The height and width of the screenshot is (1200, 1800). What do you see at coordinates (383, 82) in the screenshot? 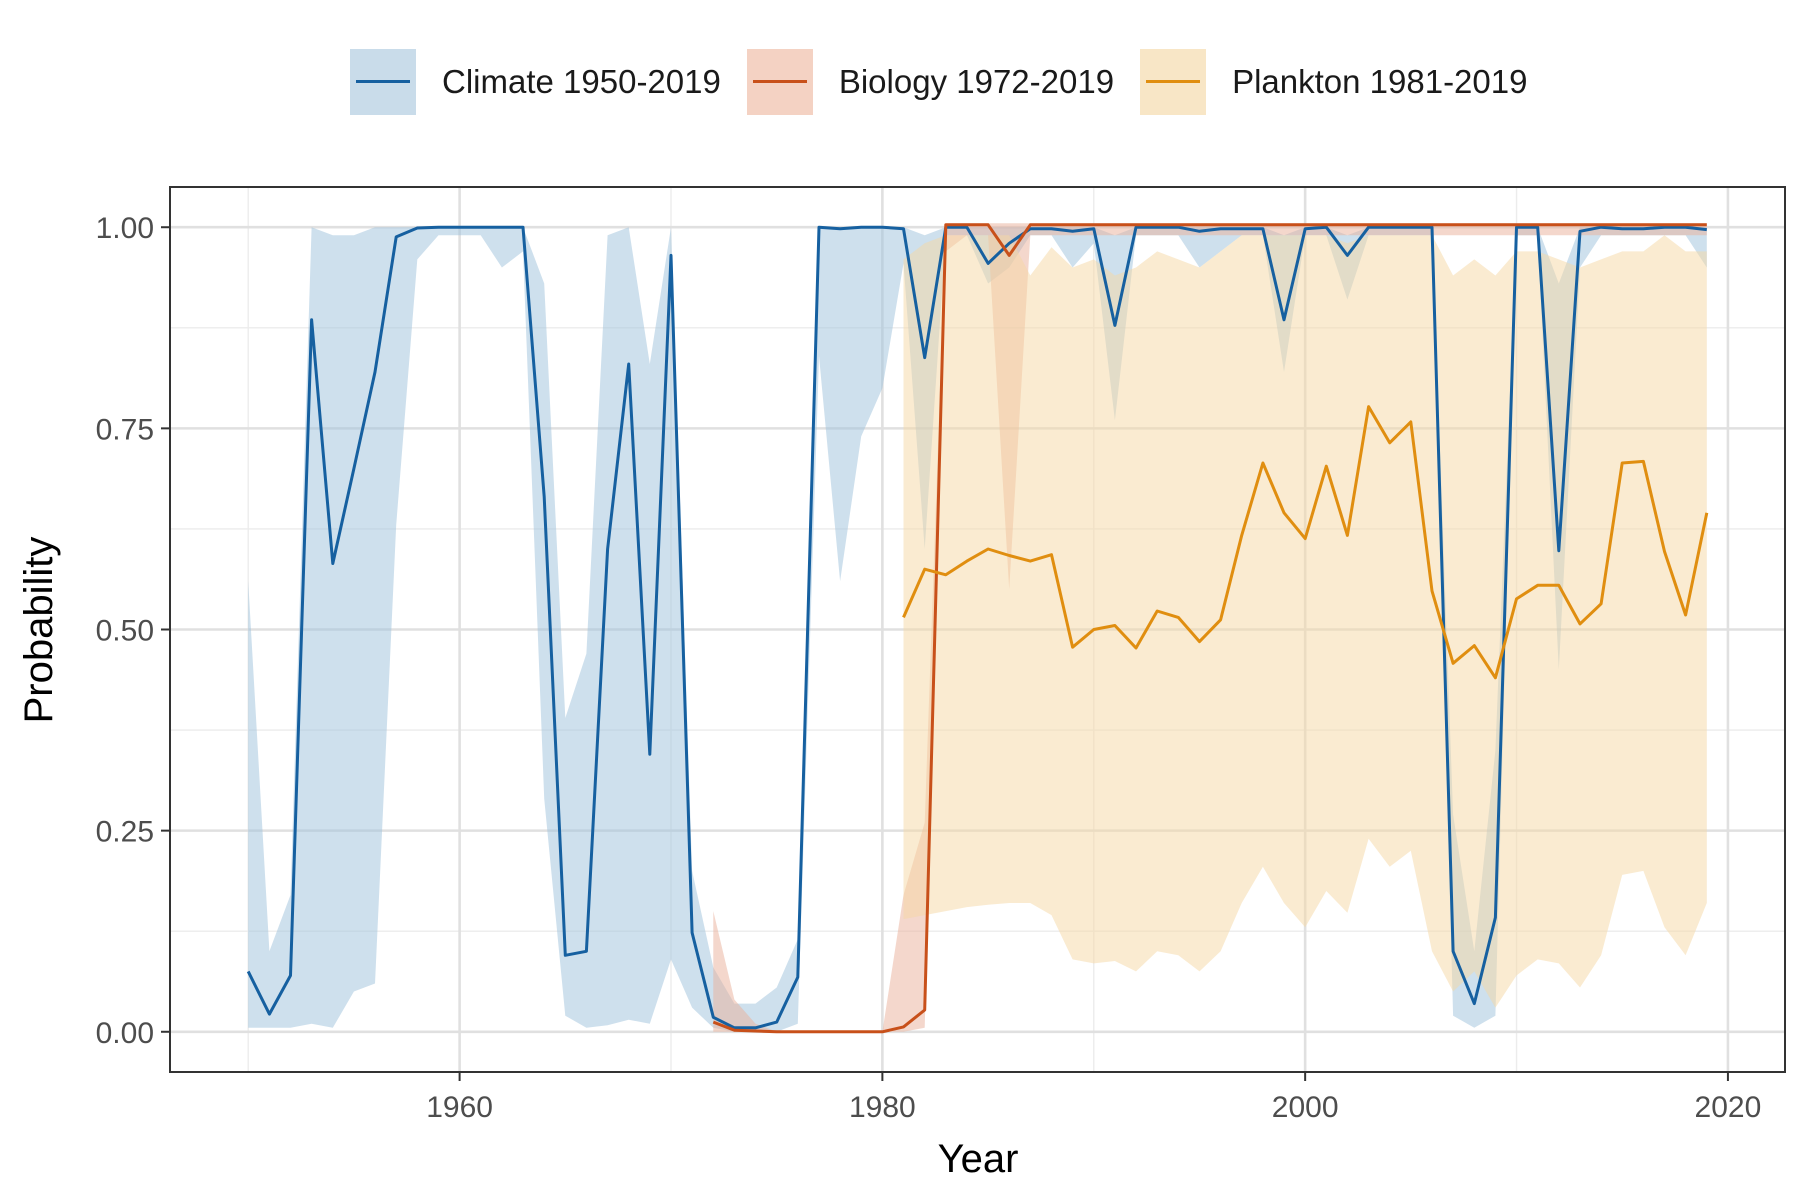
I see `legend-key-climate` at bounding box center [383, 82].